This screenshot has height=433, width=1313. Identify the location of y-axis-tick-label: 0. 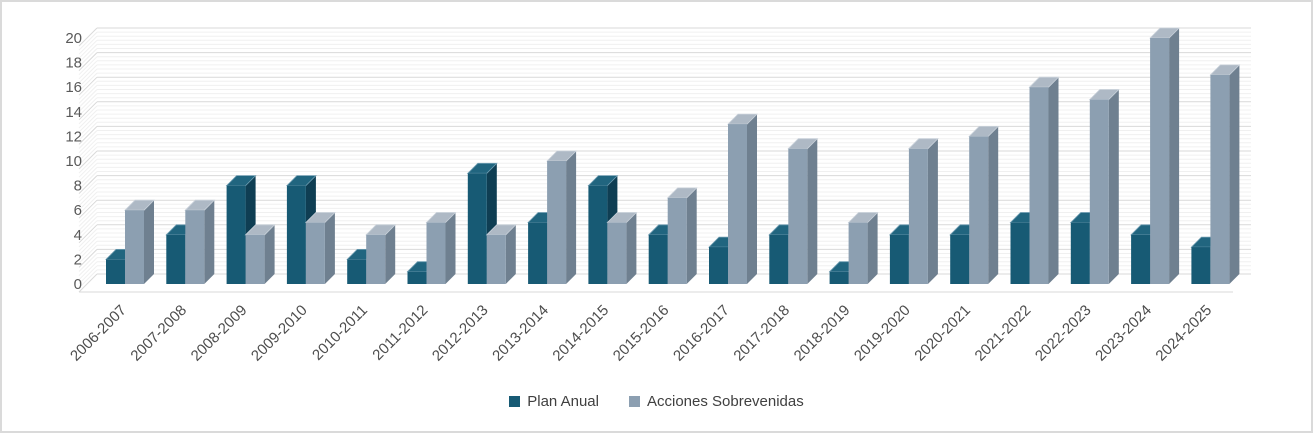
(78, 284).